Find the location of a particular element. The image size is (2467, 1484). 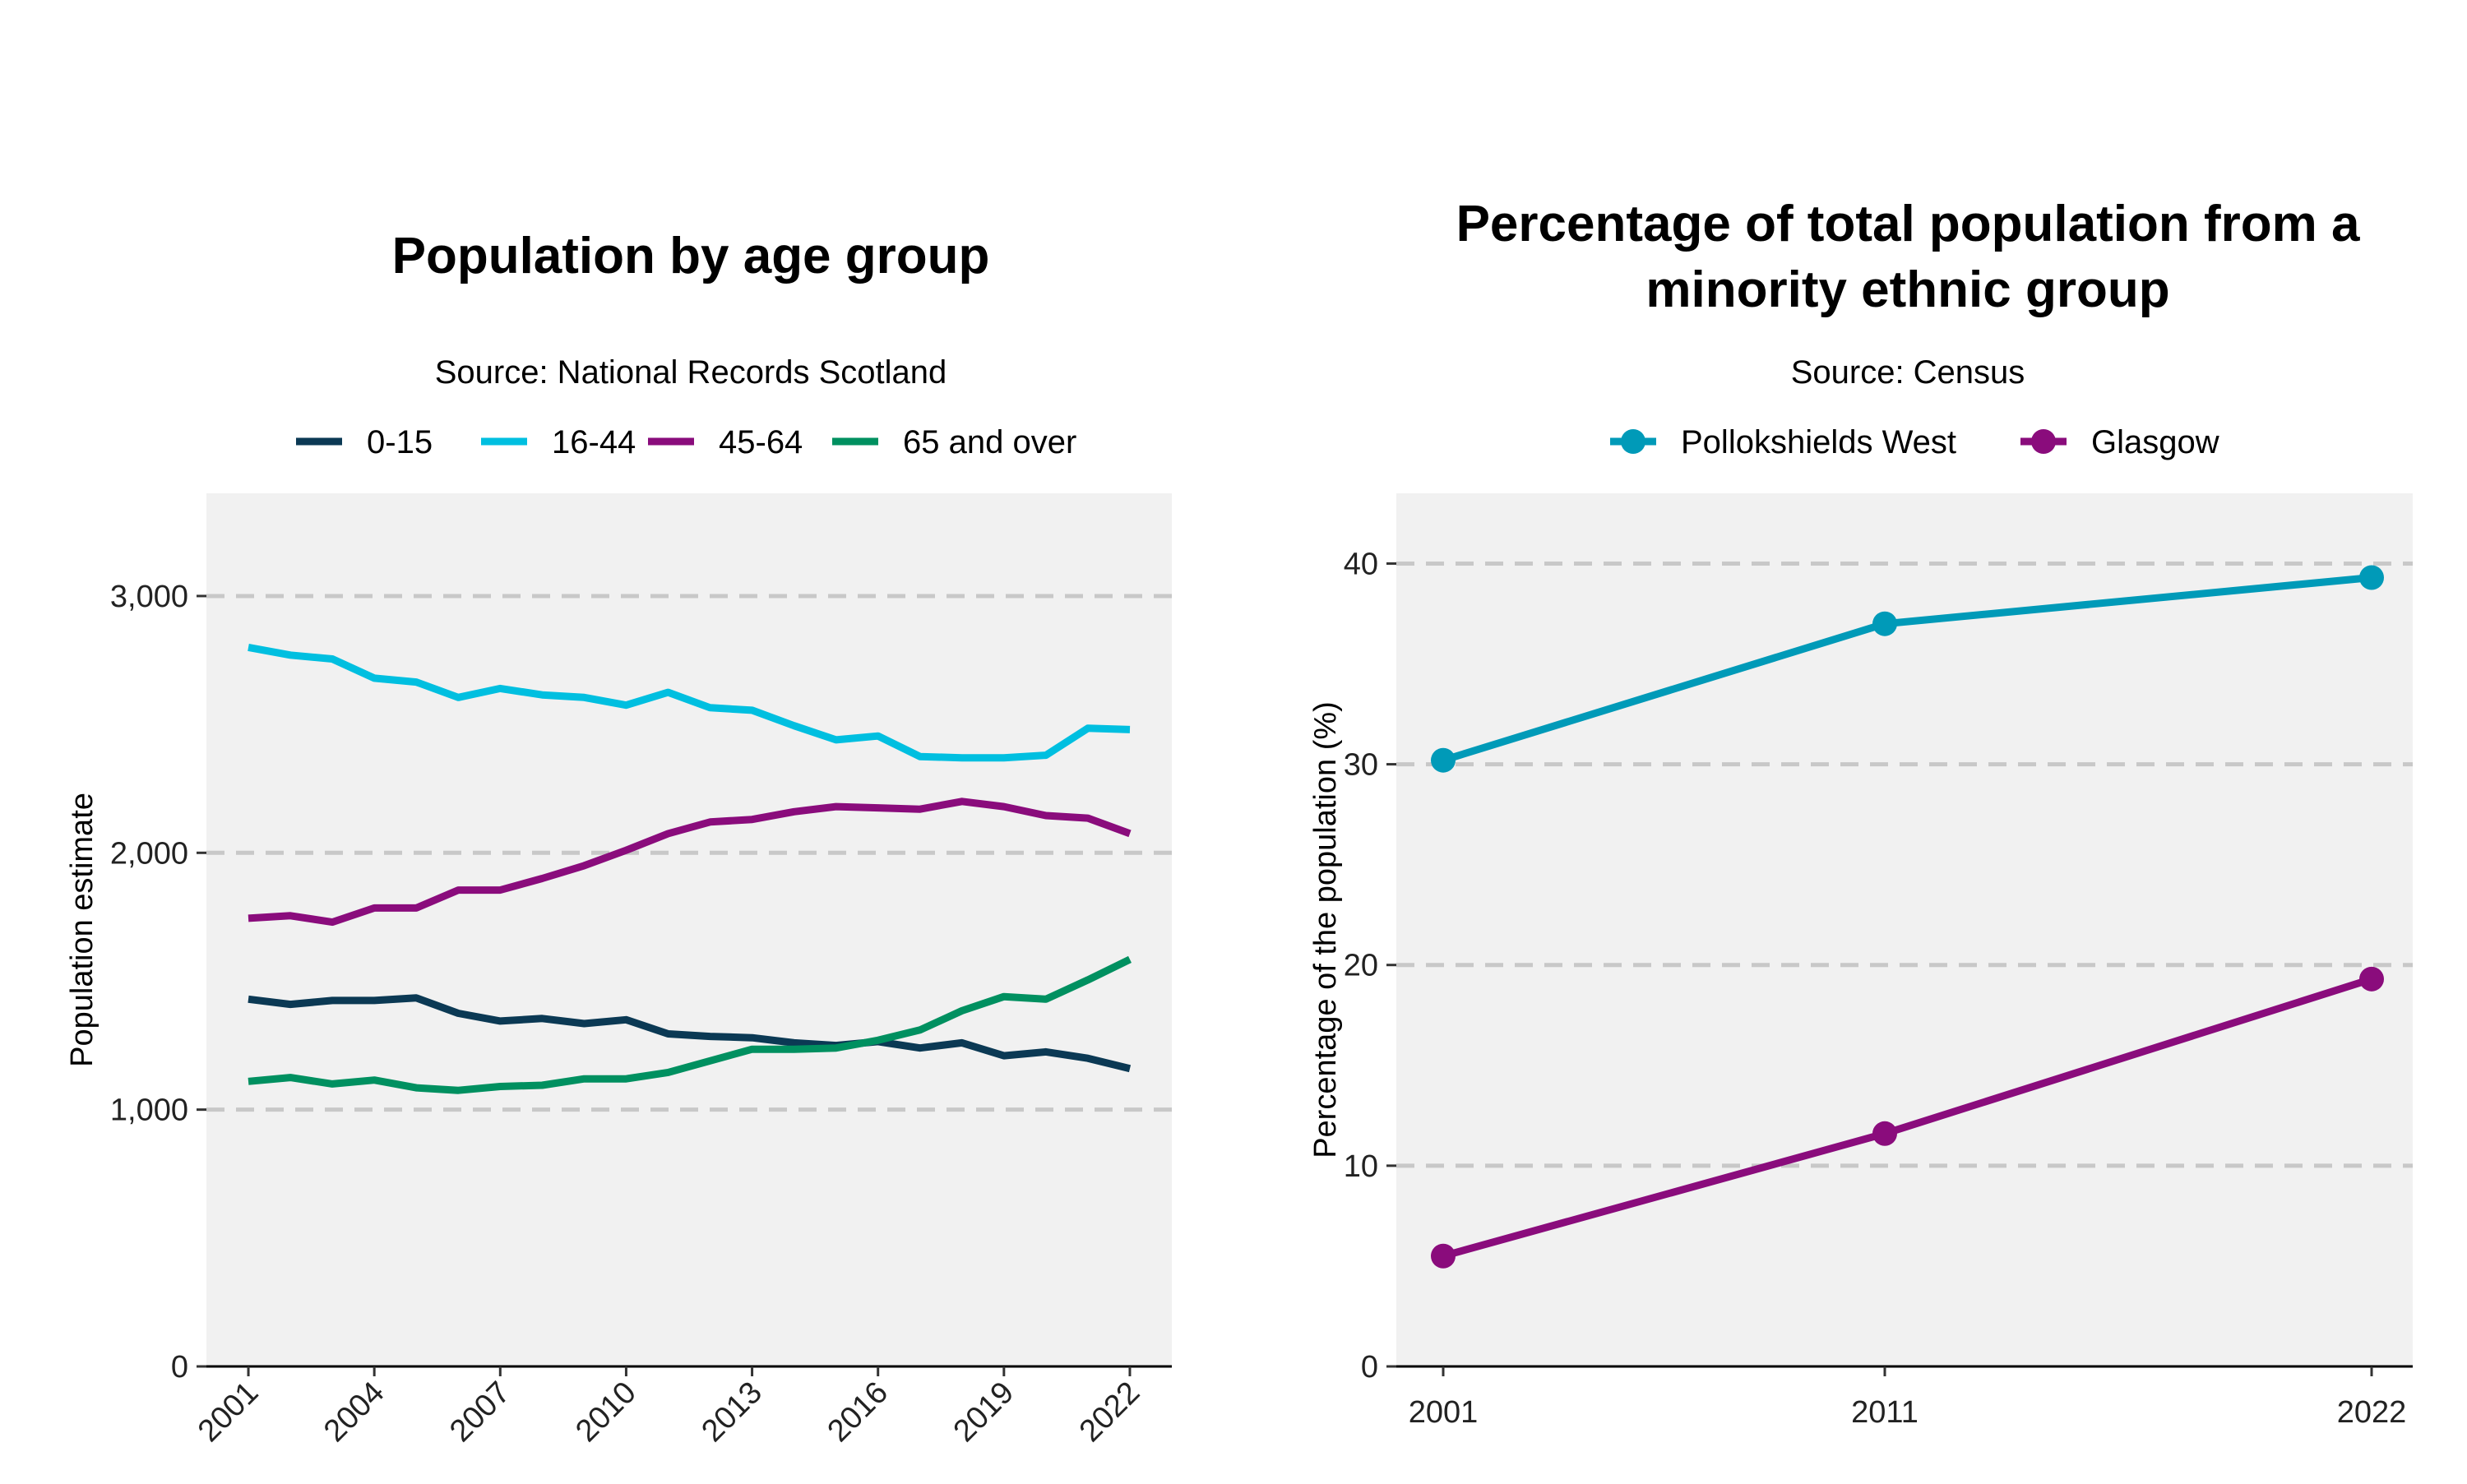

y-tick-label: 10 is located at coordinates (1361, 1166).